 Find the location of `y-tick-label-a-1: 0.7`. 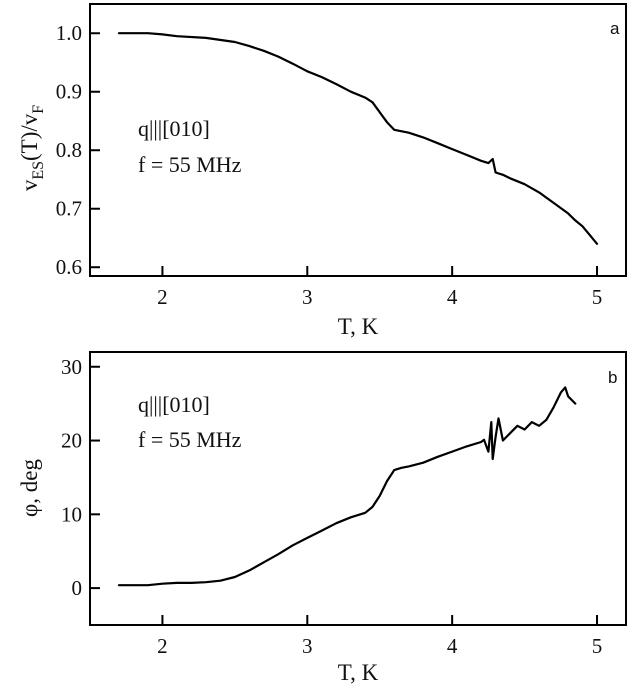

y-tick-label-a-1: 0.7 is located at coordinates (69, 209).